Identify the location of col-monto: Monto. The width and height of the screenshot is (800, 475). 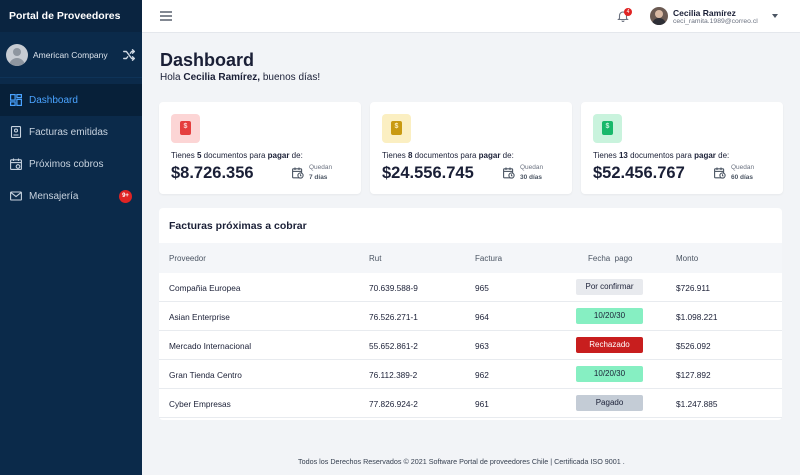
(687, 258).